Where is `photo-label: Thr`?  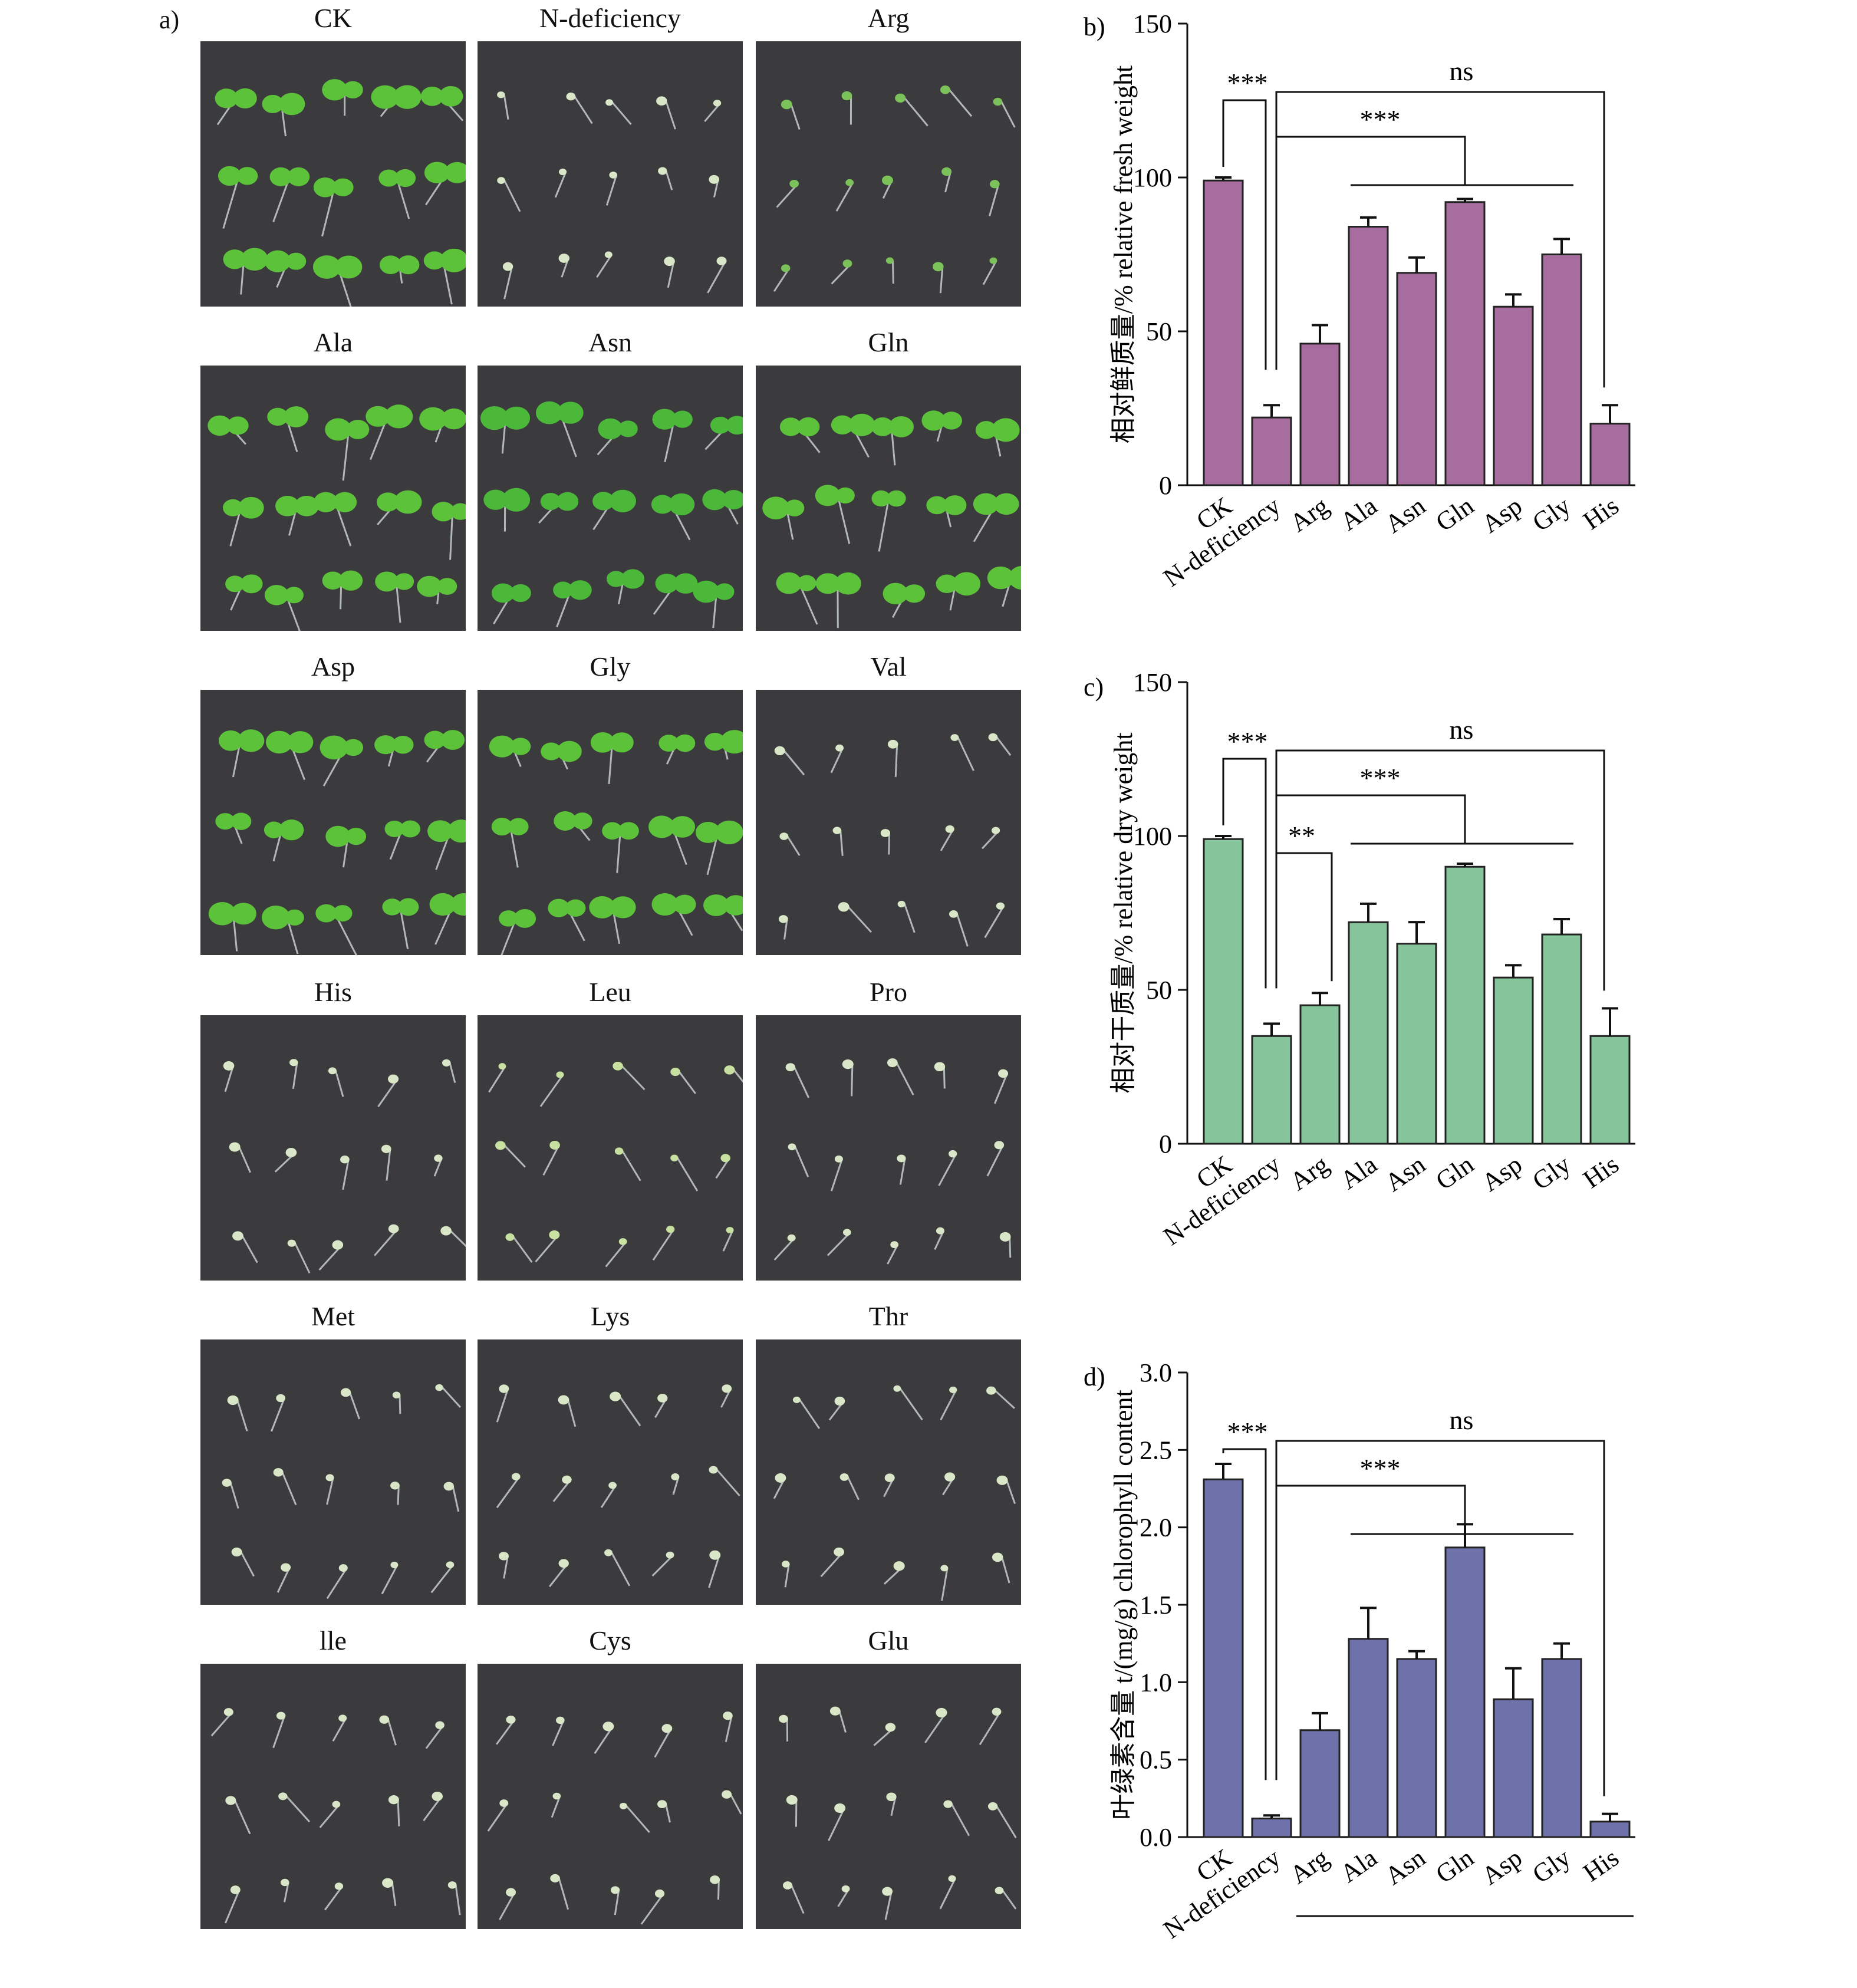 photo-label: Thr is located at coordinates (888, 1316).